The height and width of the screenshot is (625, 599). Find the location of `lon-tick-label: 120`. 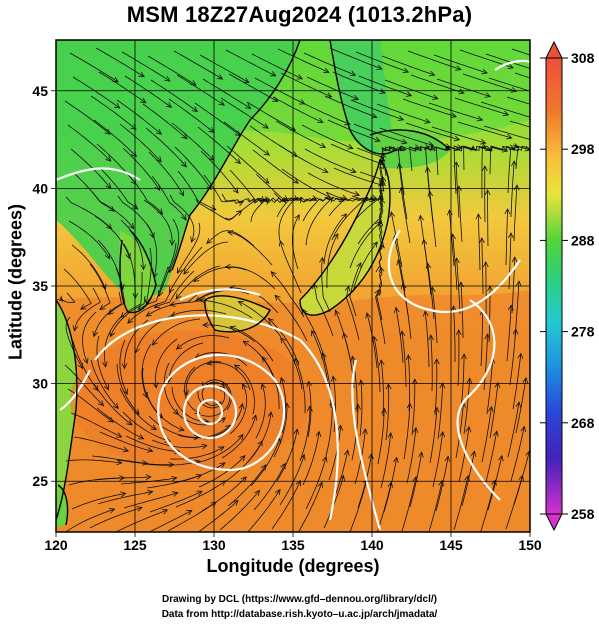

lon-tick-label: 120 is located at coordinates (56, 545).